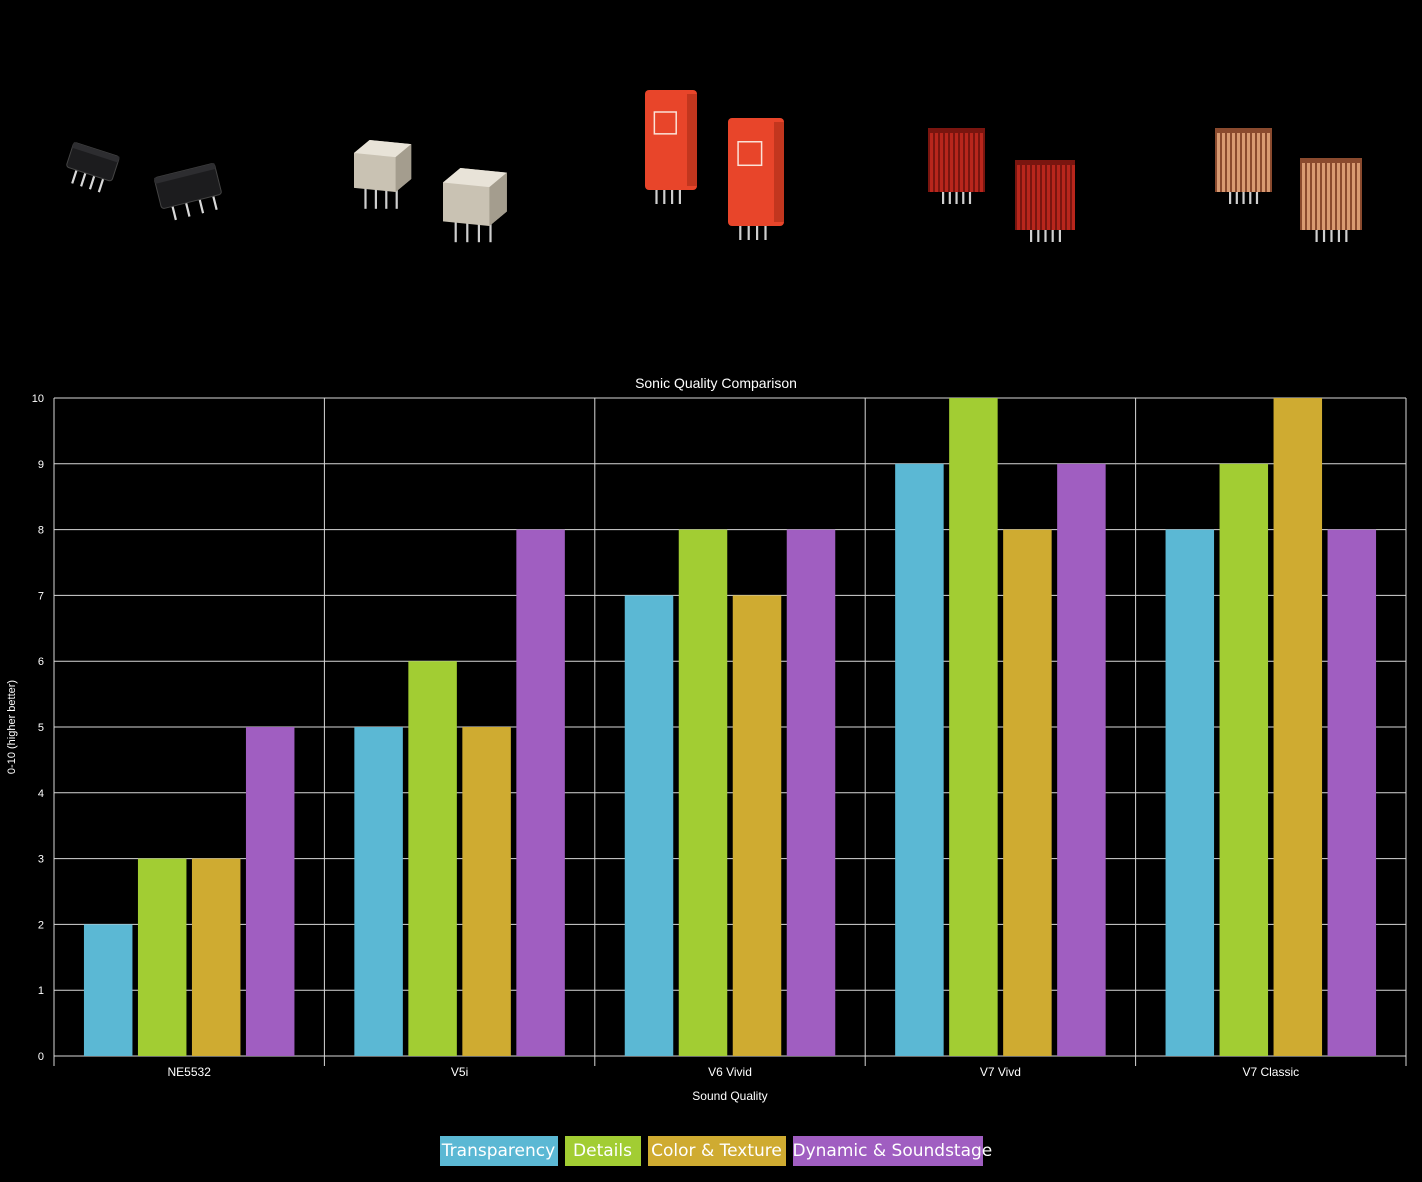  Describe the element at coordinates (486, 891) in the screenshot. I see `bar-color-texture-v5i` at that location.